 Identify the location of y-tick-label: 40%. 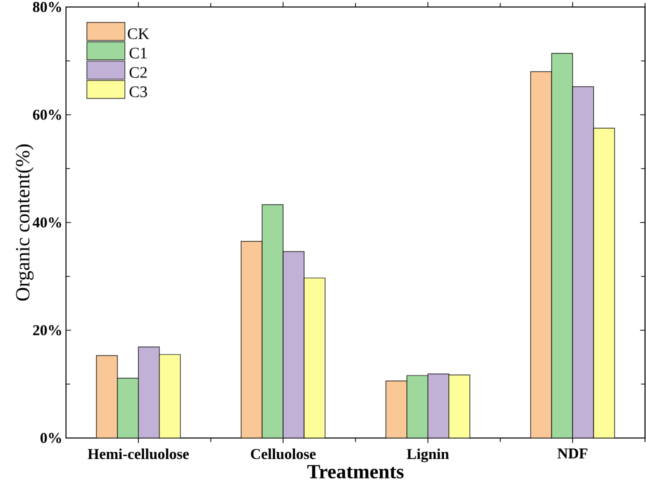
(47, 222).